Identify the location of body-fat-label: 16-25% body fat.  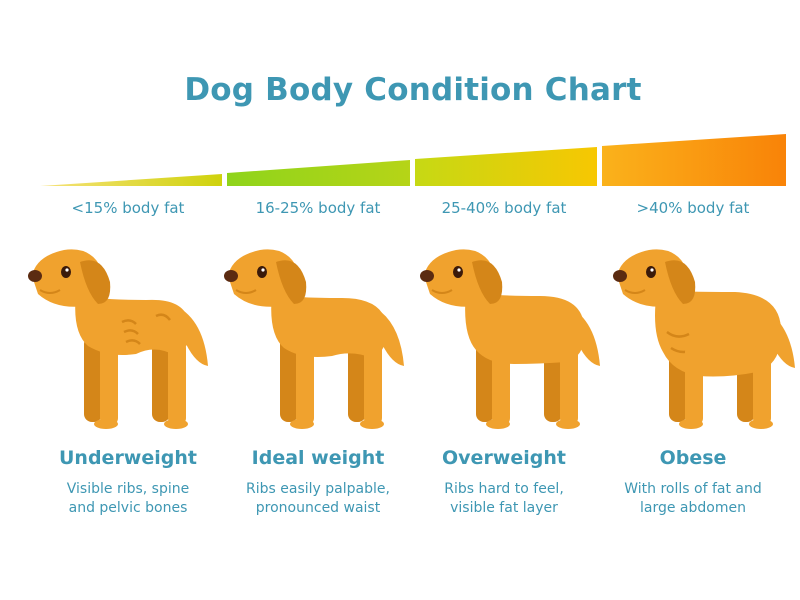
(318, 208).